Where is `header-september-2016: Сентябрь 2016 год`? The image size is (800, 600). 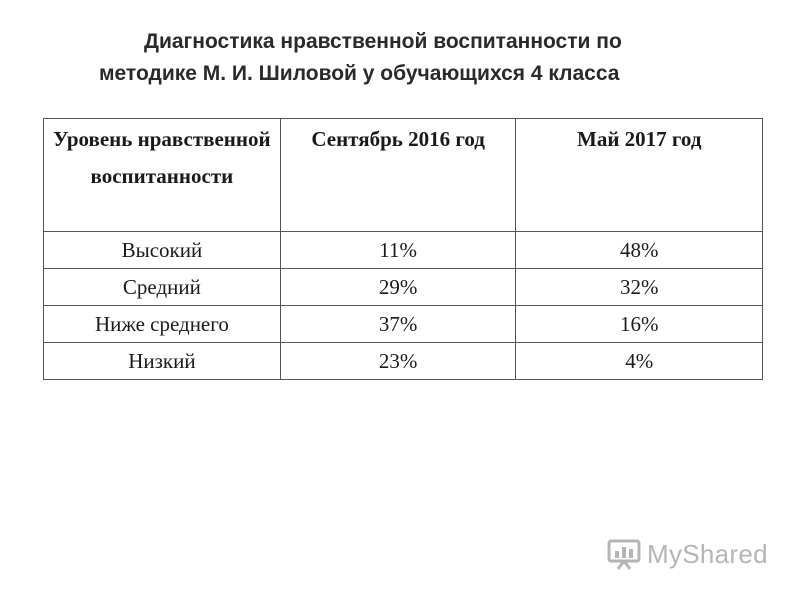 header-september-2016: Сентябрь 2016 год is located at coordinates (398, 175).